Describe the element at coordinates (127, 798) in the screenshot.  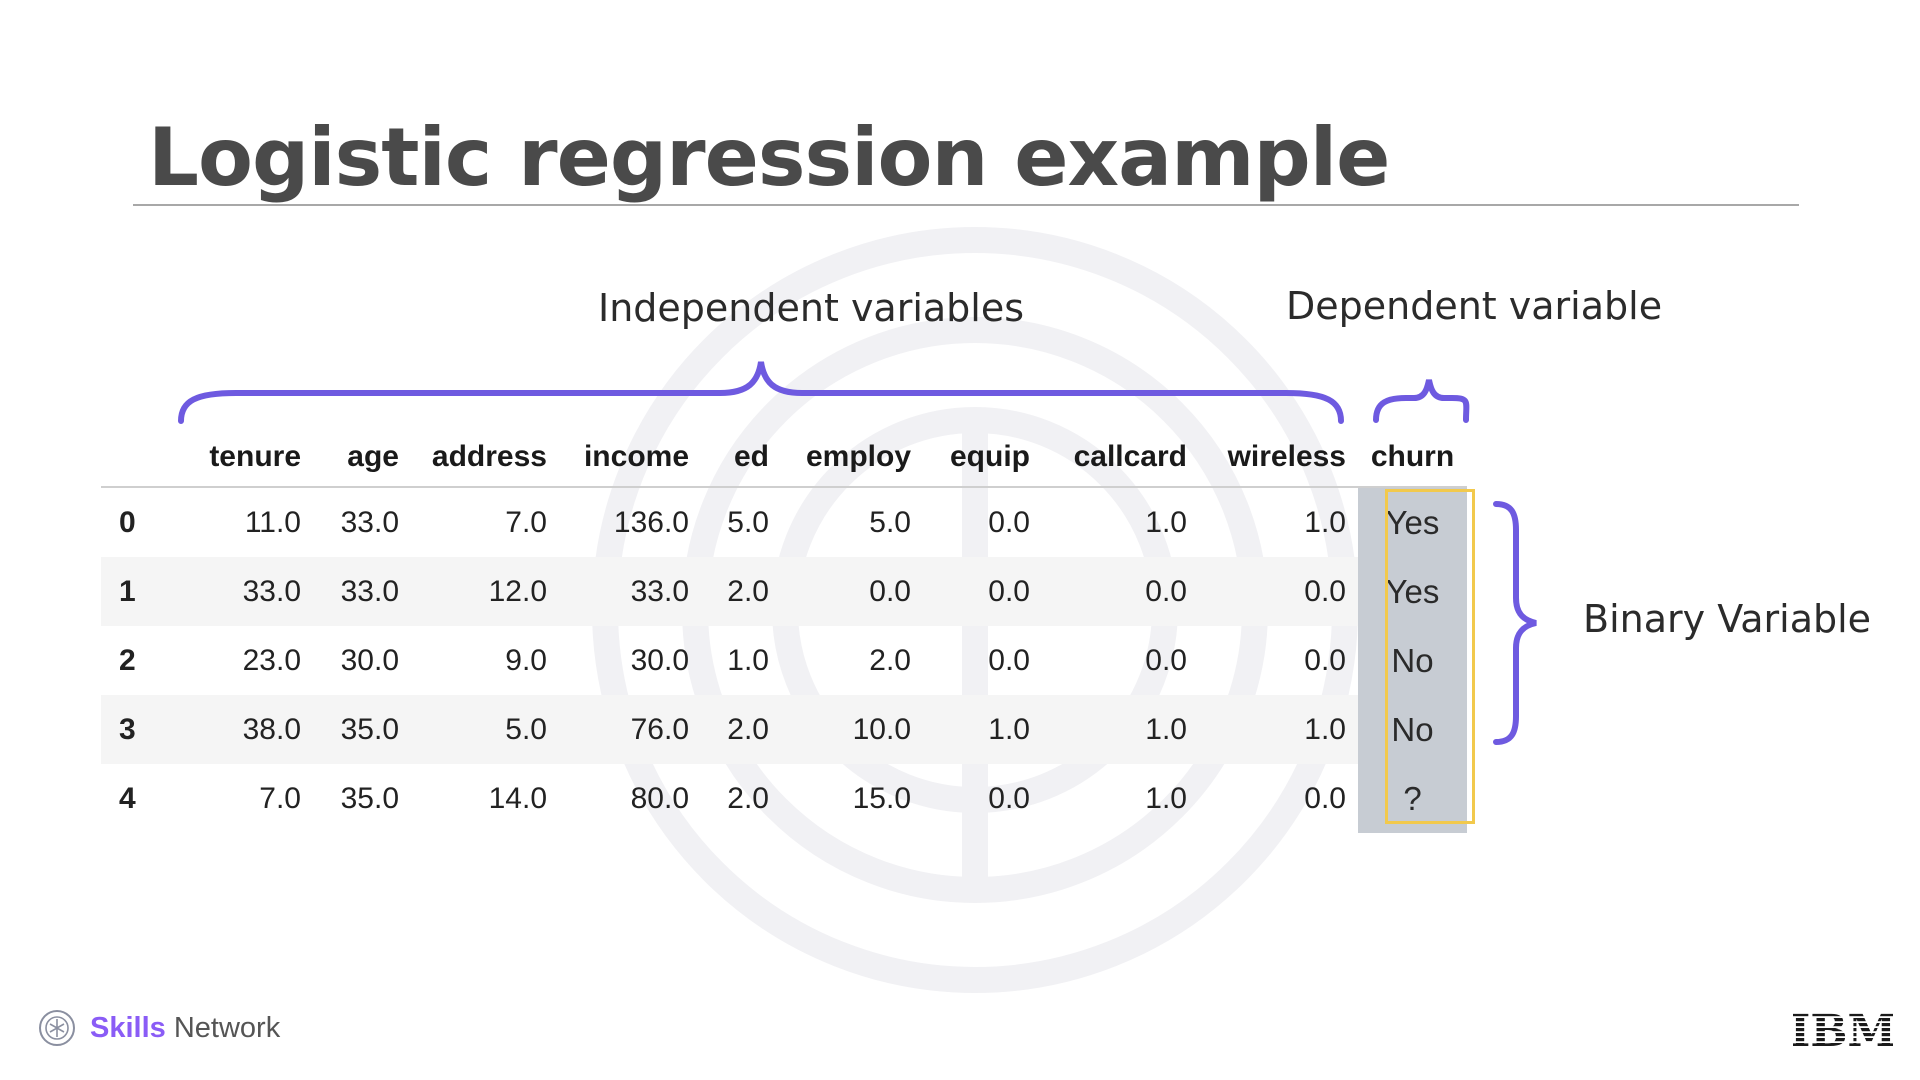
I see `row-index: 4` at that location.